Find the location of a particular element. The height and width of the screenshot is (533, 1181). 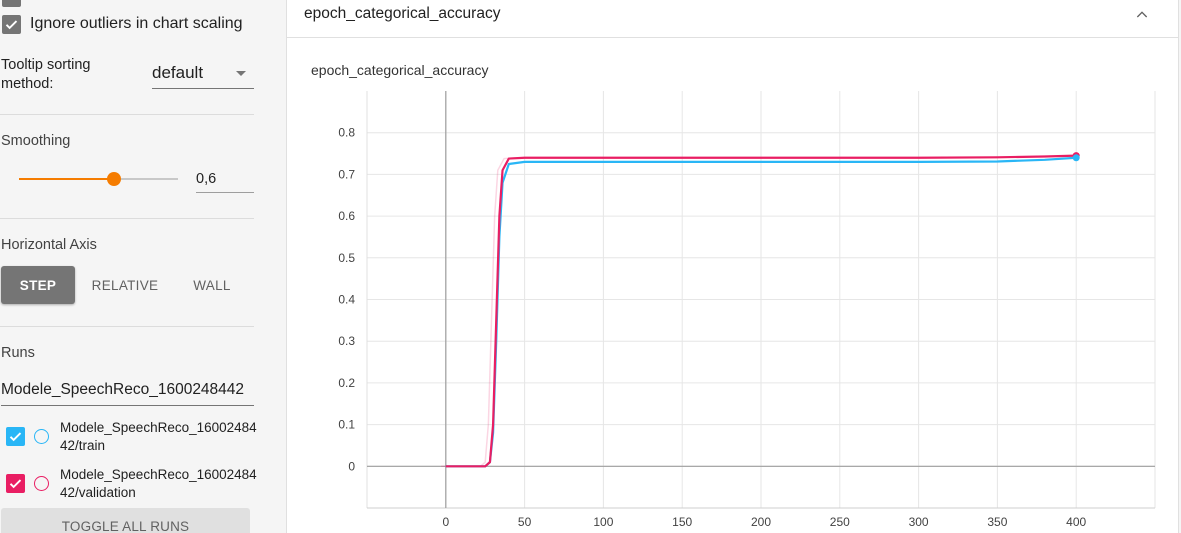

run-train-color-circle-icon is located at coordinates (41, 436).